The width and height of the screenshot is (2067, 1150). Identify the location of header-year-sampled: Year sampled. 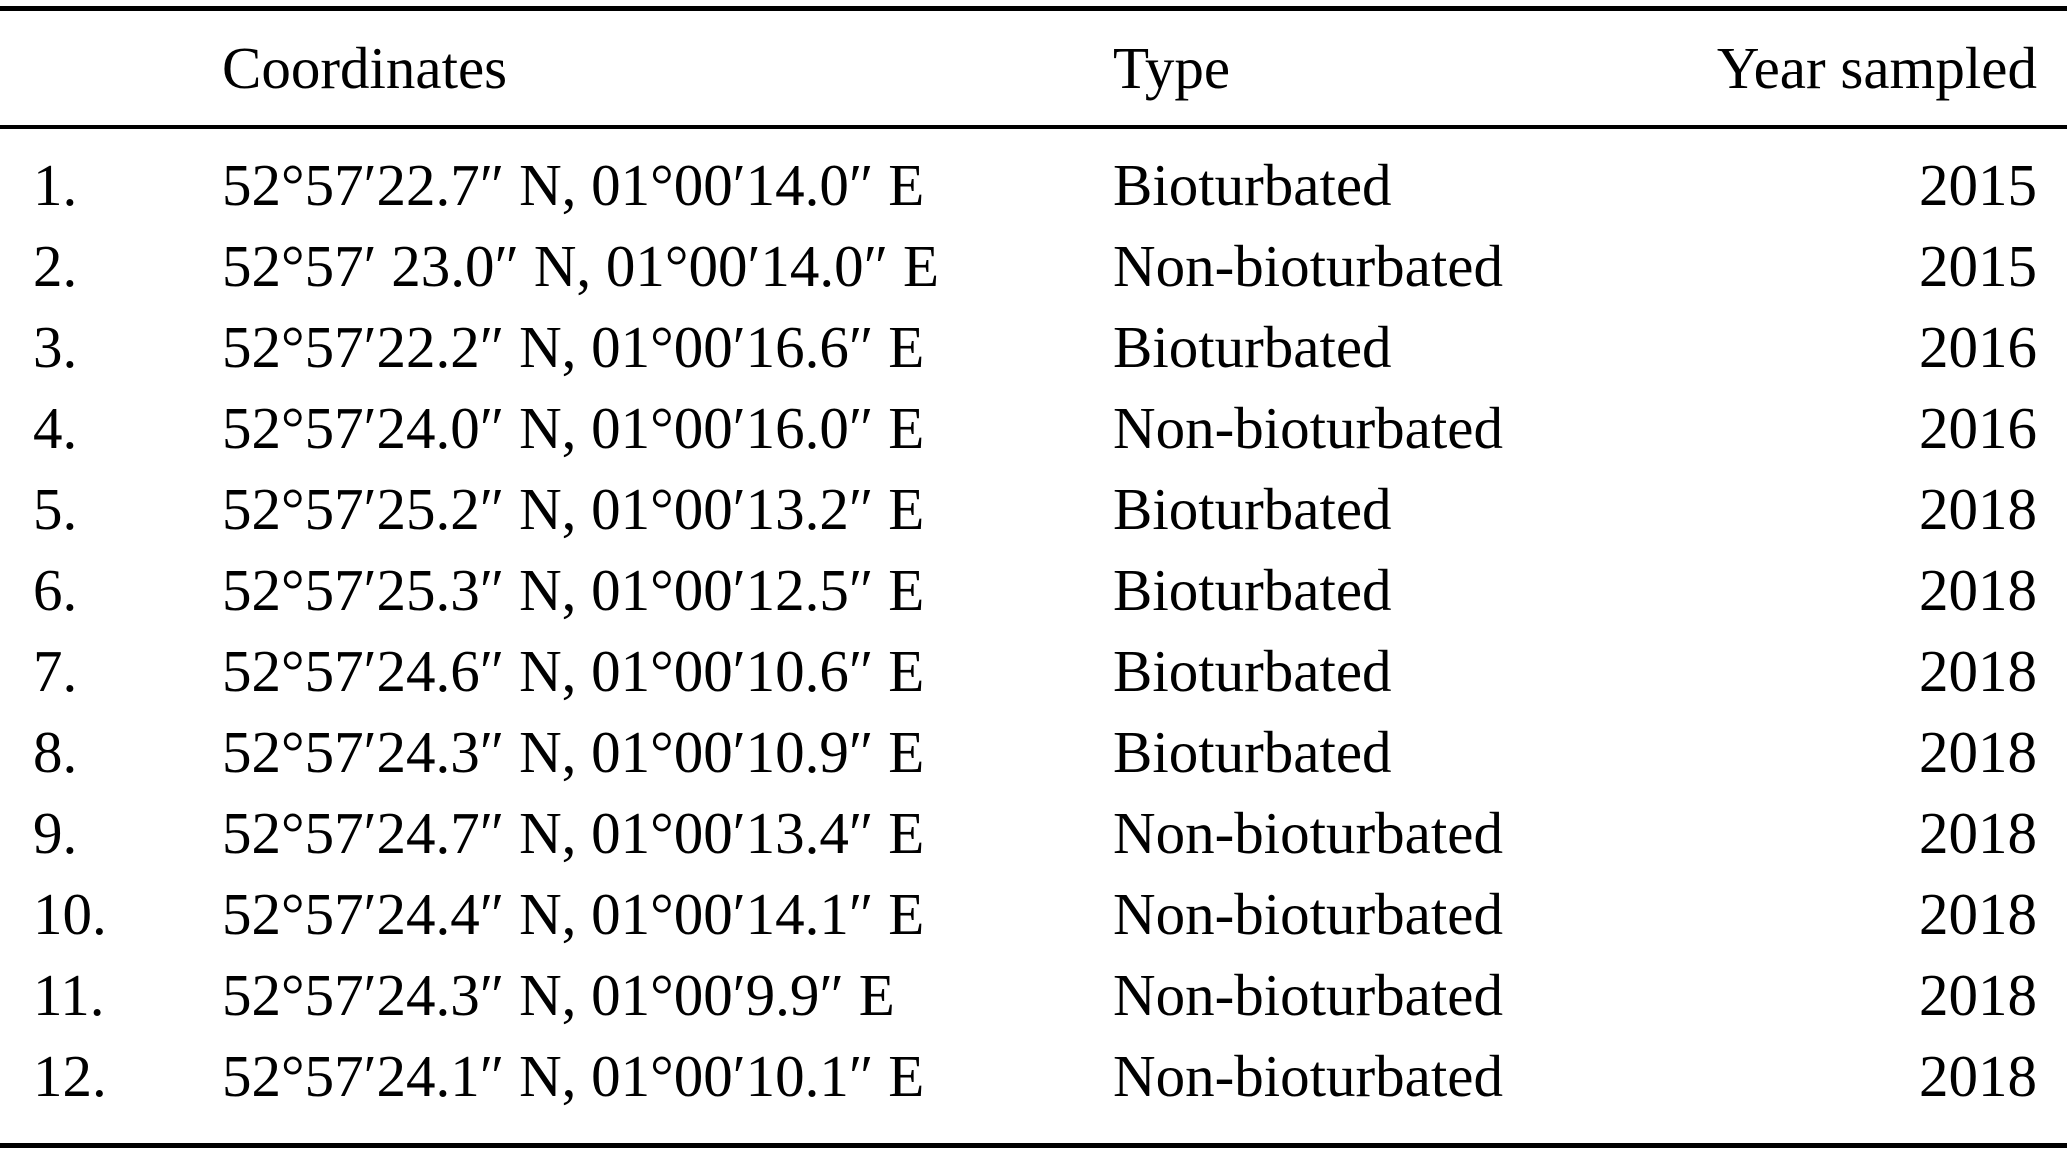
(1876, 67).